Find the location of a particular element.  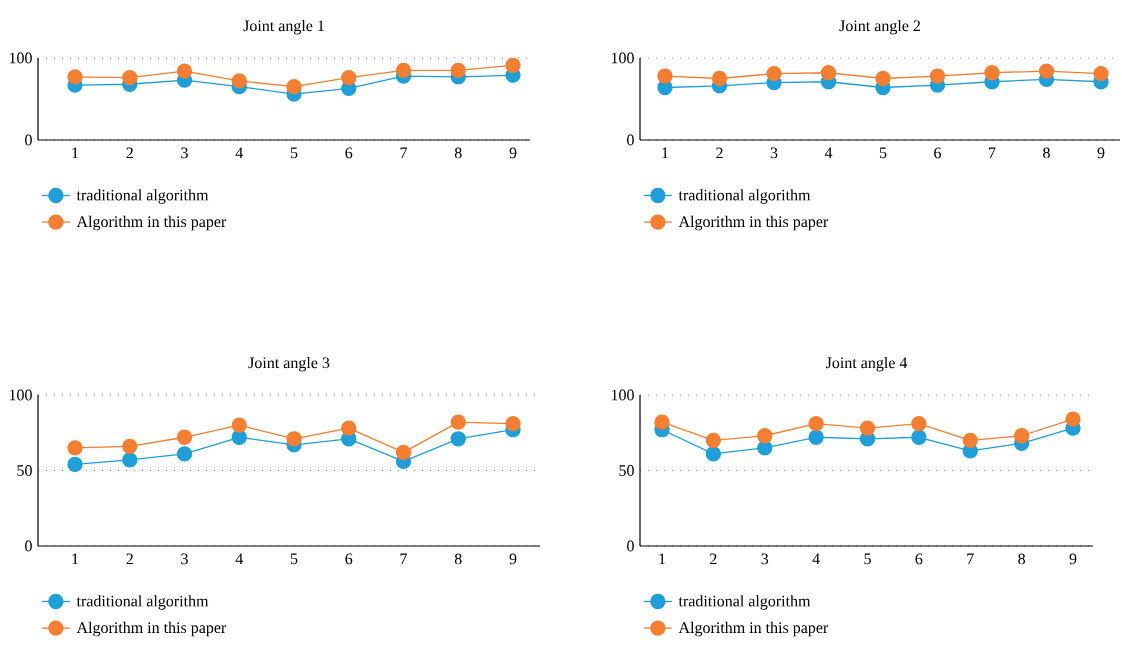

chart-title: Joint angle 2 is located at coordinates (880, 27).